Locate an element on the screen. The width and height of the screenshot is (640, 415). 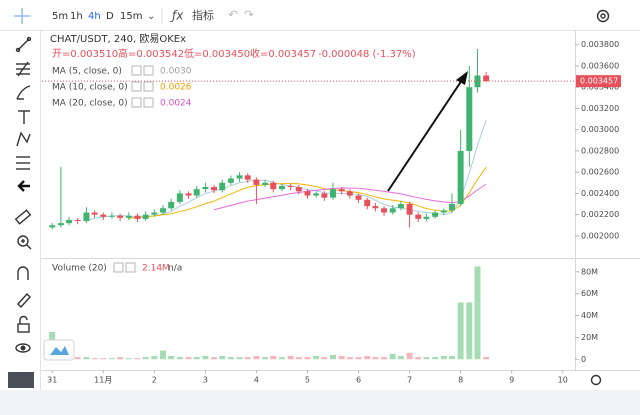
crosshair-icon is located at coordinates (22, 16).